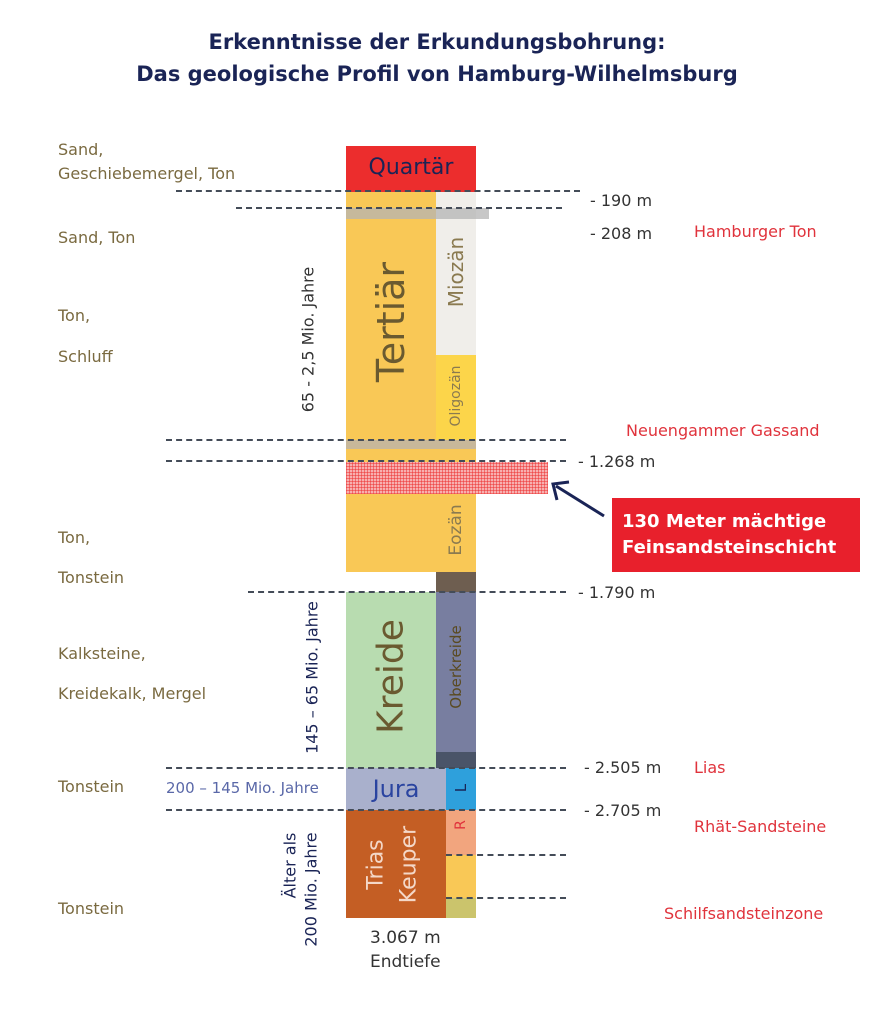  I want to click on layer-kreide-label: Kreide, so click(391, 676).